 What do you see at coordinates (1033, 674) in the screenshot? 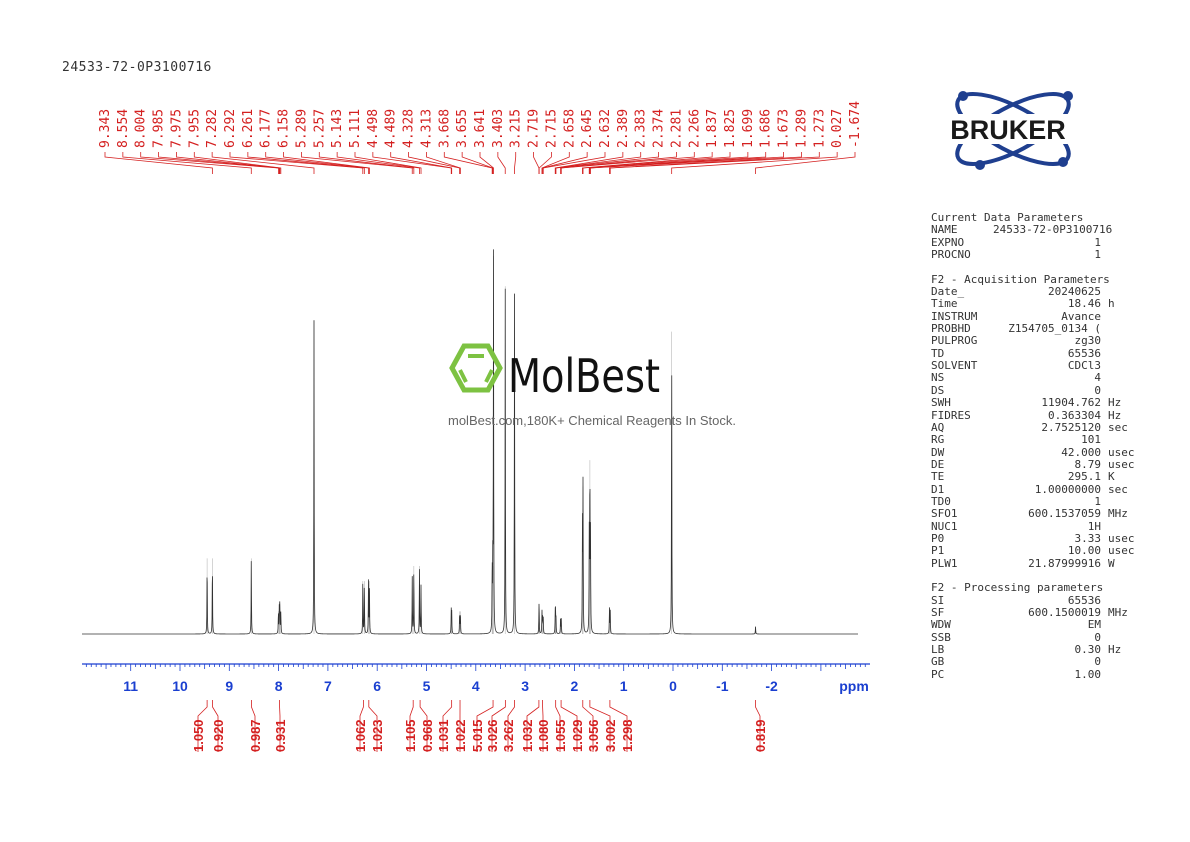
I see `param-row: PC 1.00` at bounding box center [1033, 674].